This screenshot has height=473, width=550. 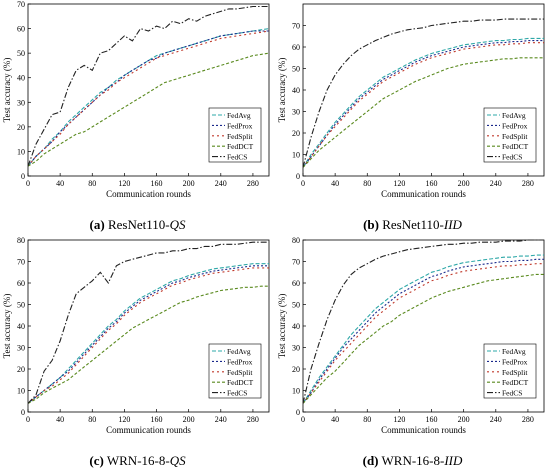 I want to click on y-tick-label: 80, so click(x=296, y=240).